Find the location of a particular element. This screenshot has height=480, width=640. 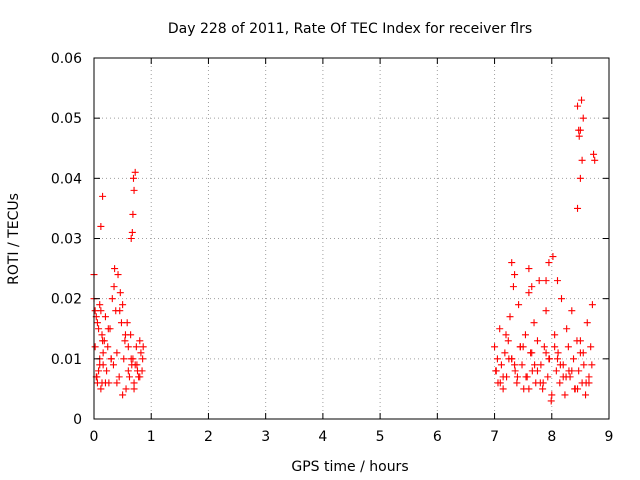

x-tick-label: 0 is located at coordinates (94, 437).